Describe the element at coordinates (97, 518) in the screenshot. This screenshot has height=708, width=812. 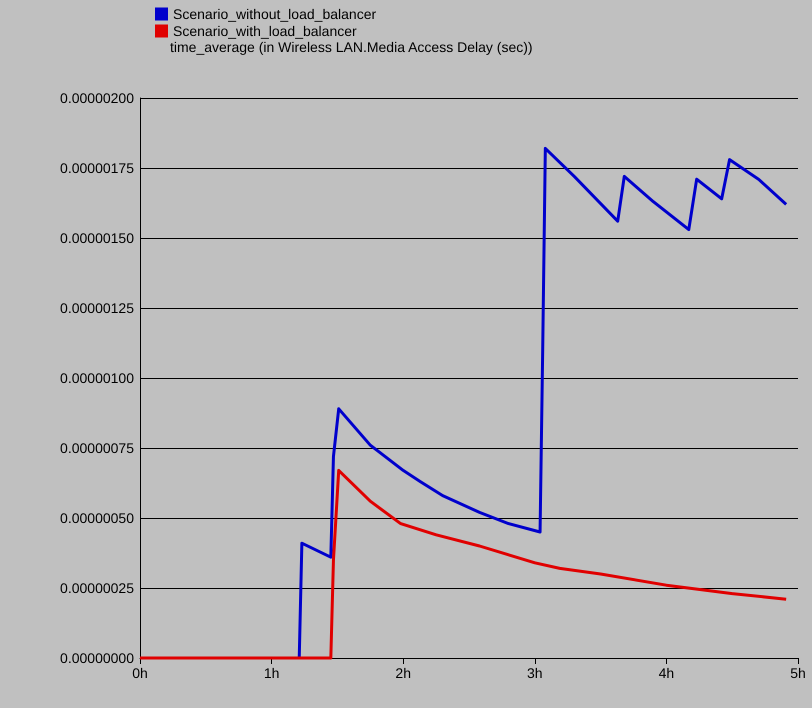
I see `y-tick-label: 0.00000050` at that location.